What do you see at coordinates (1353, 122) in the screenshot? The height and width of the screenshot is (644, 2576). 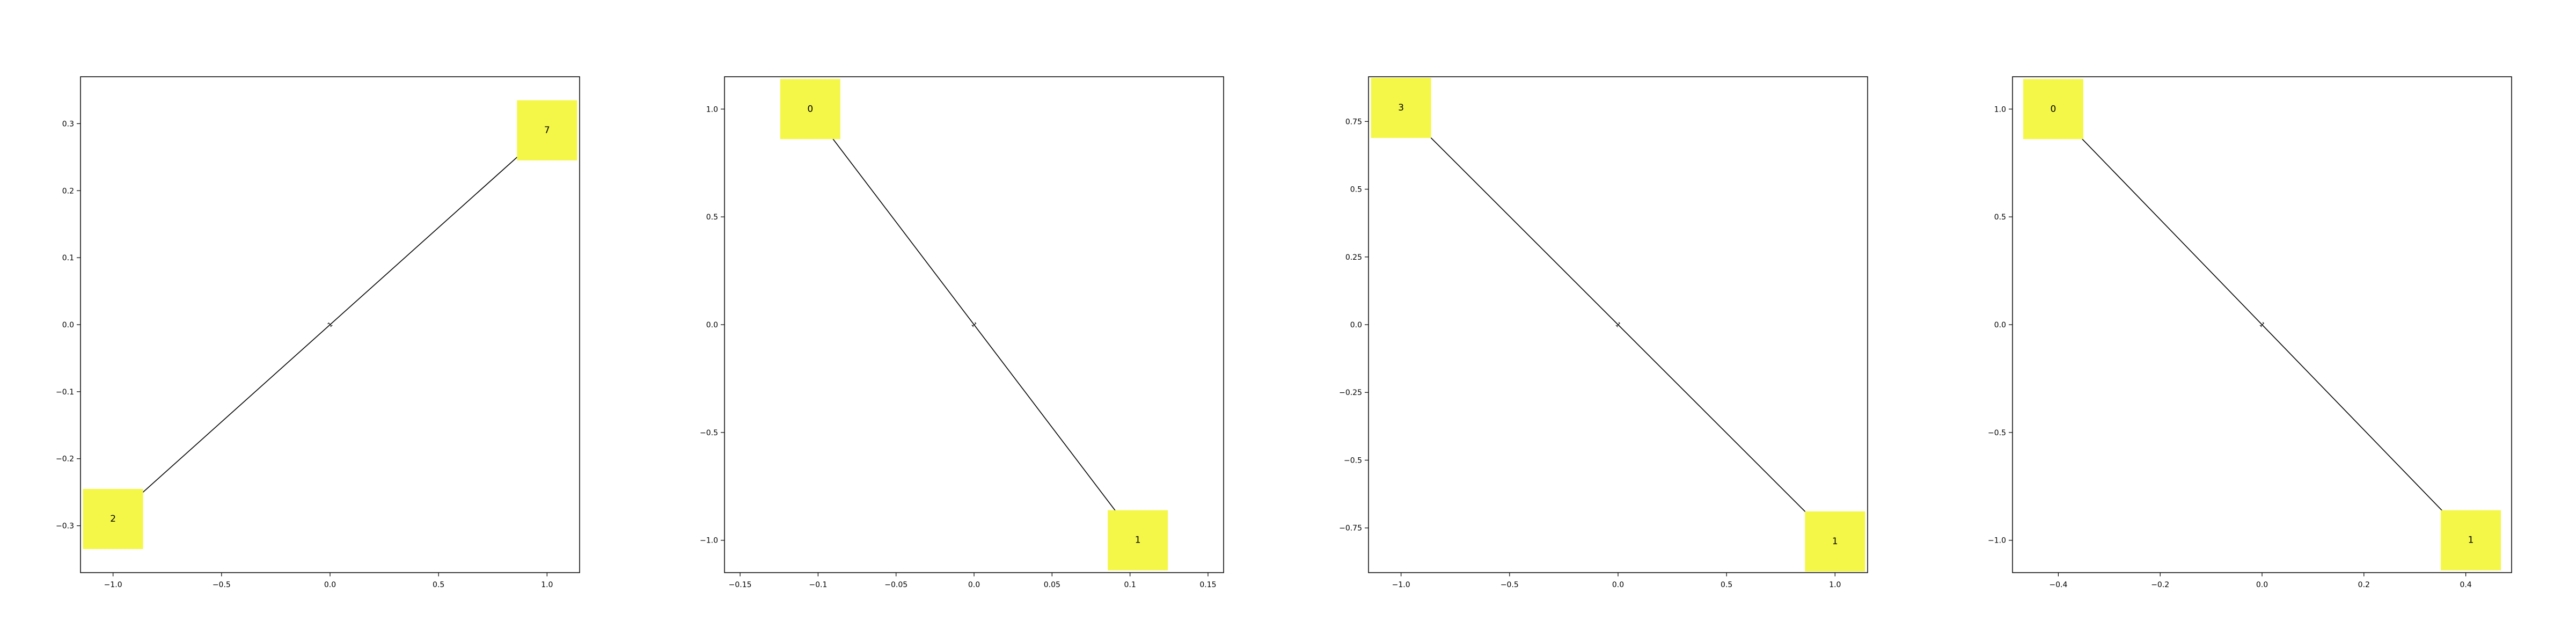 I see `y-tick-label: 0.75` at bounding box center [1353, 122].